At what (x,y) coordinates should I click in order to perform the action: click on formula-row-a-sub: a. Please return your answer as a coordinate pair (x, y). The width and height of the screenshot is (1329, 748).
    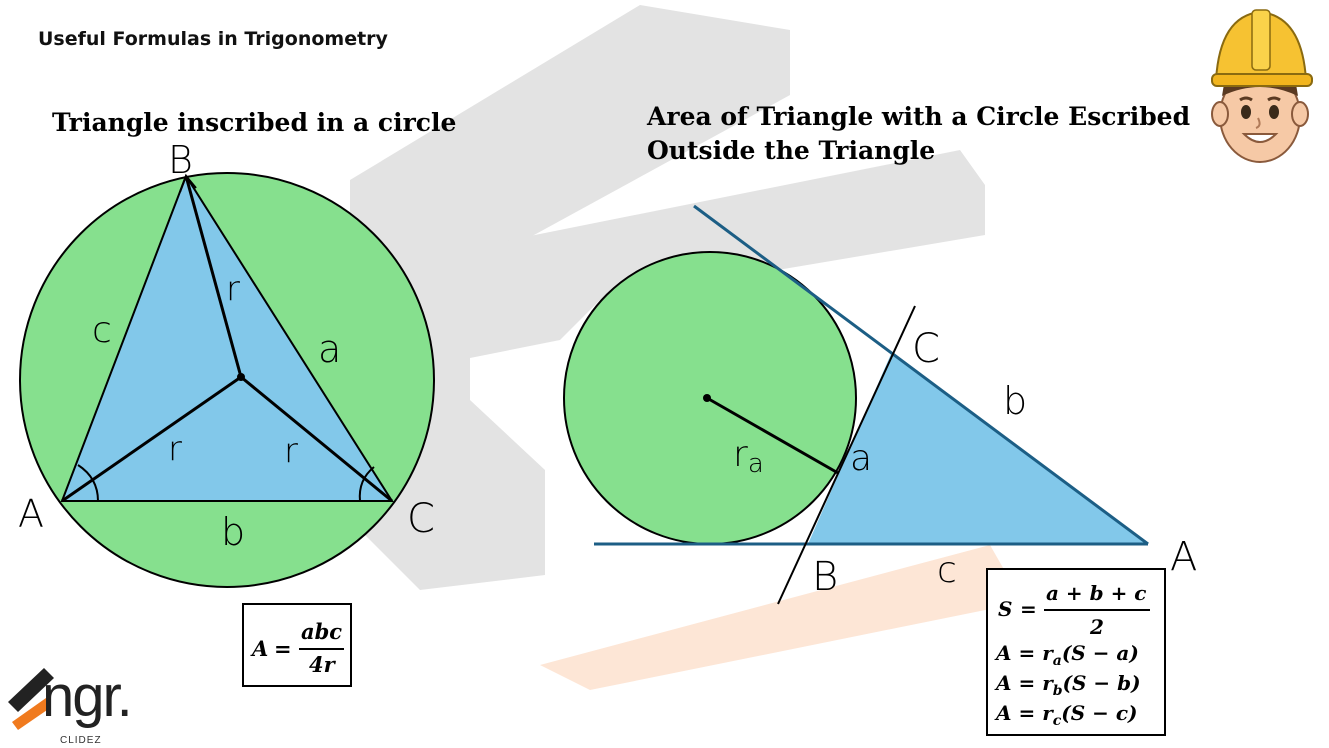
    Looking at the image, I should click on (1057, 661).